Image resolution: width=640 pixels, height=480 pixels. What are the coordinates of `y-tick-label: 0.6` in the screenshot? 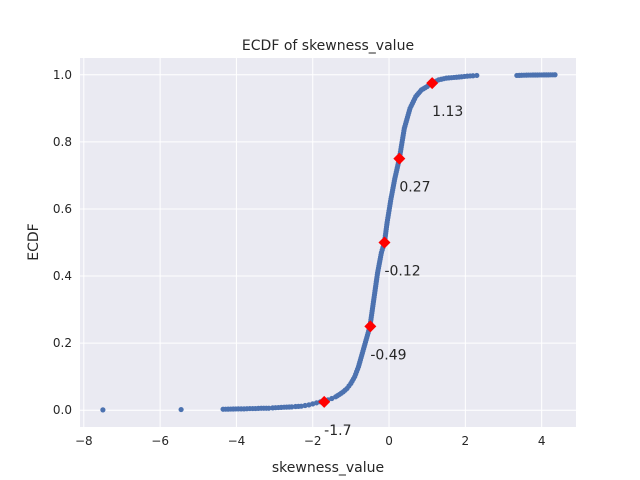 It's located at (62, 209).